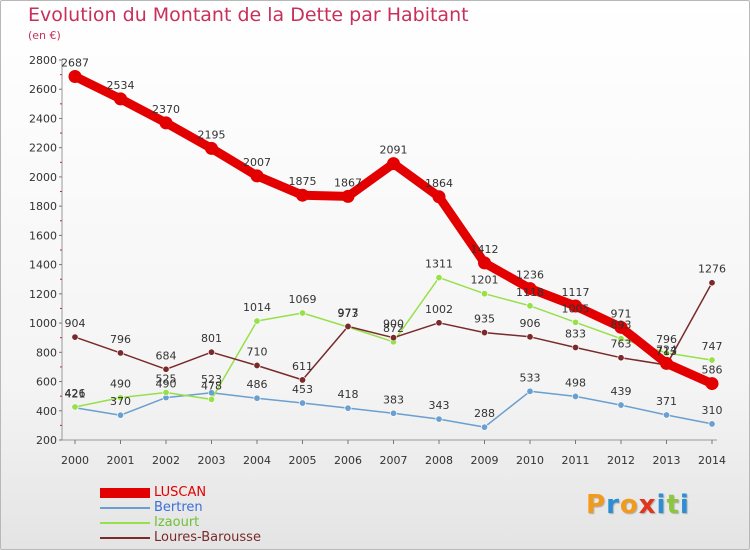 The image size is (750, 550). What do you see at coordinates (43, 265) in the screenshot?
I see `y-tick-label: 1400` at bounding box center [43, 265].